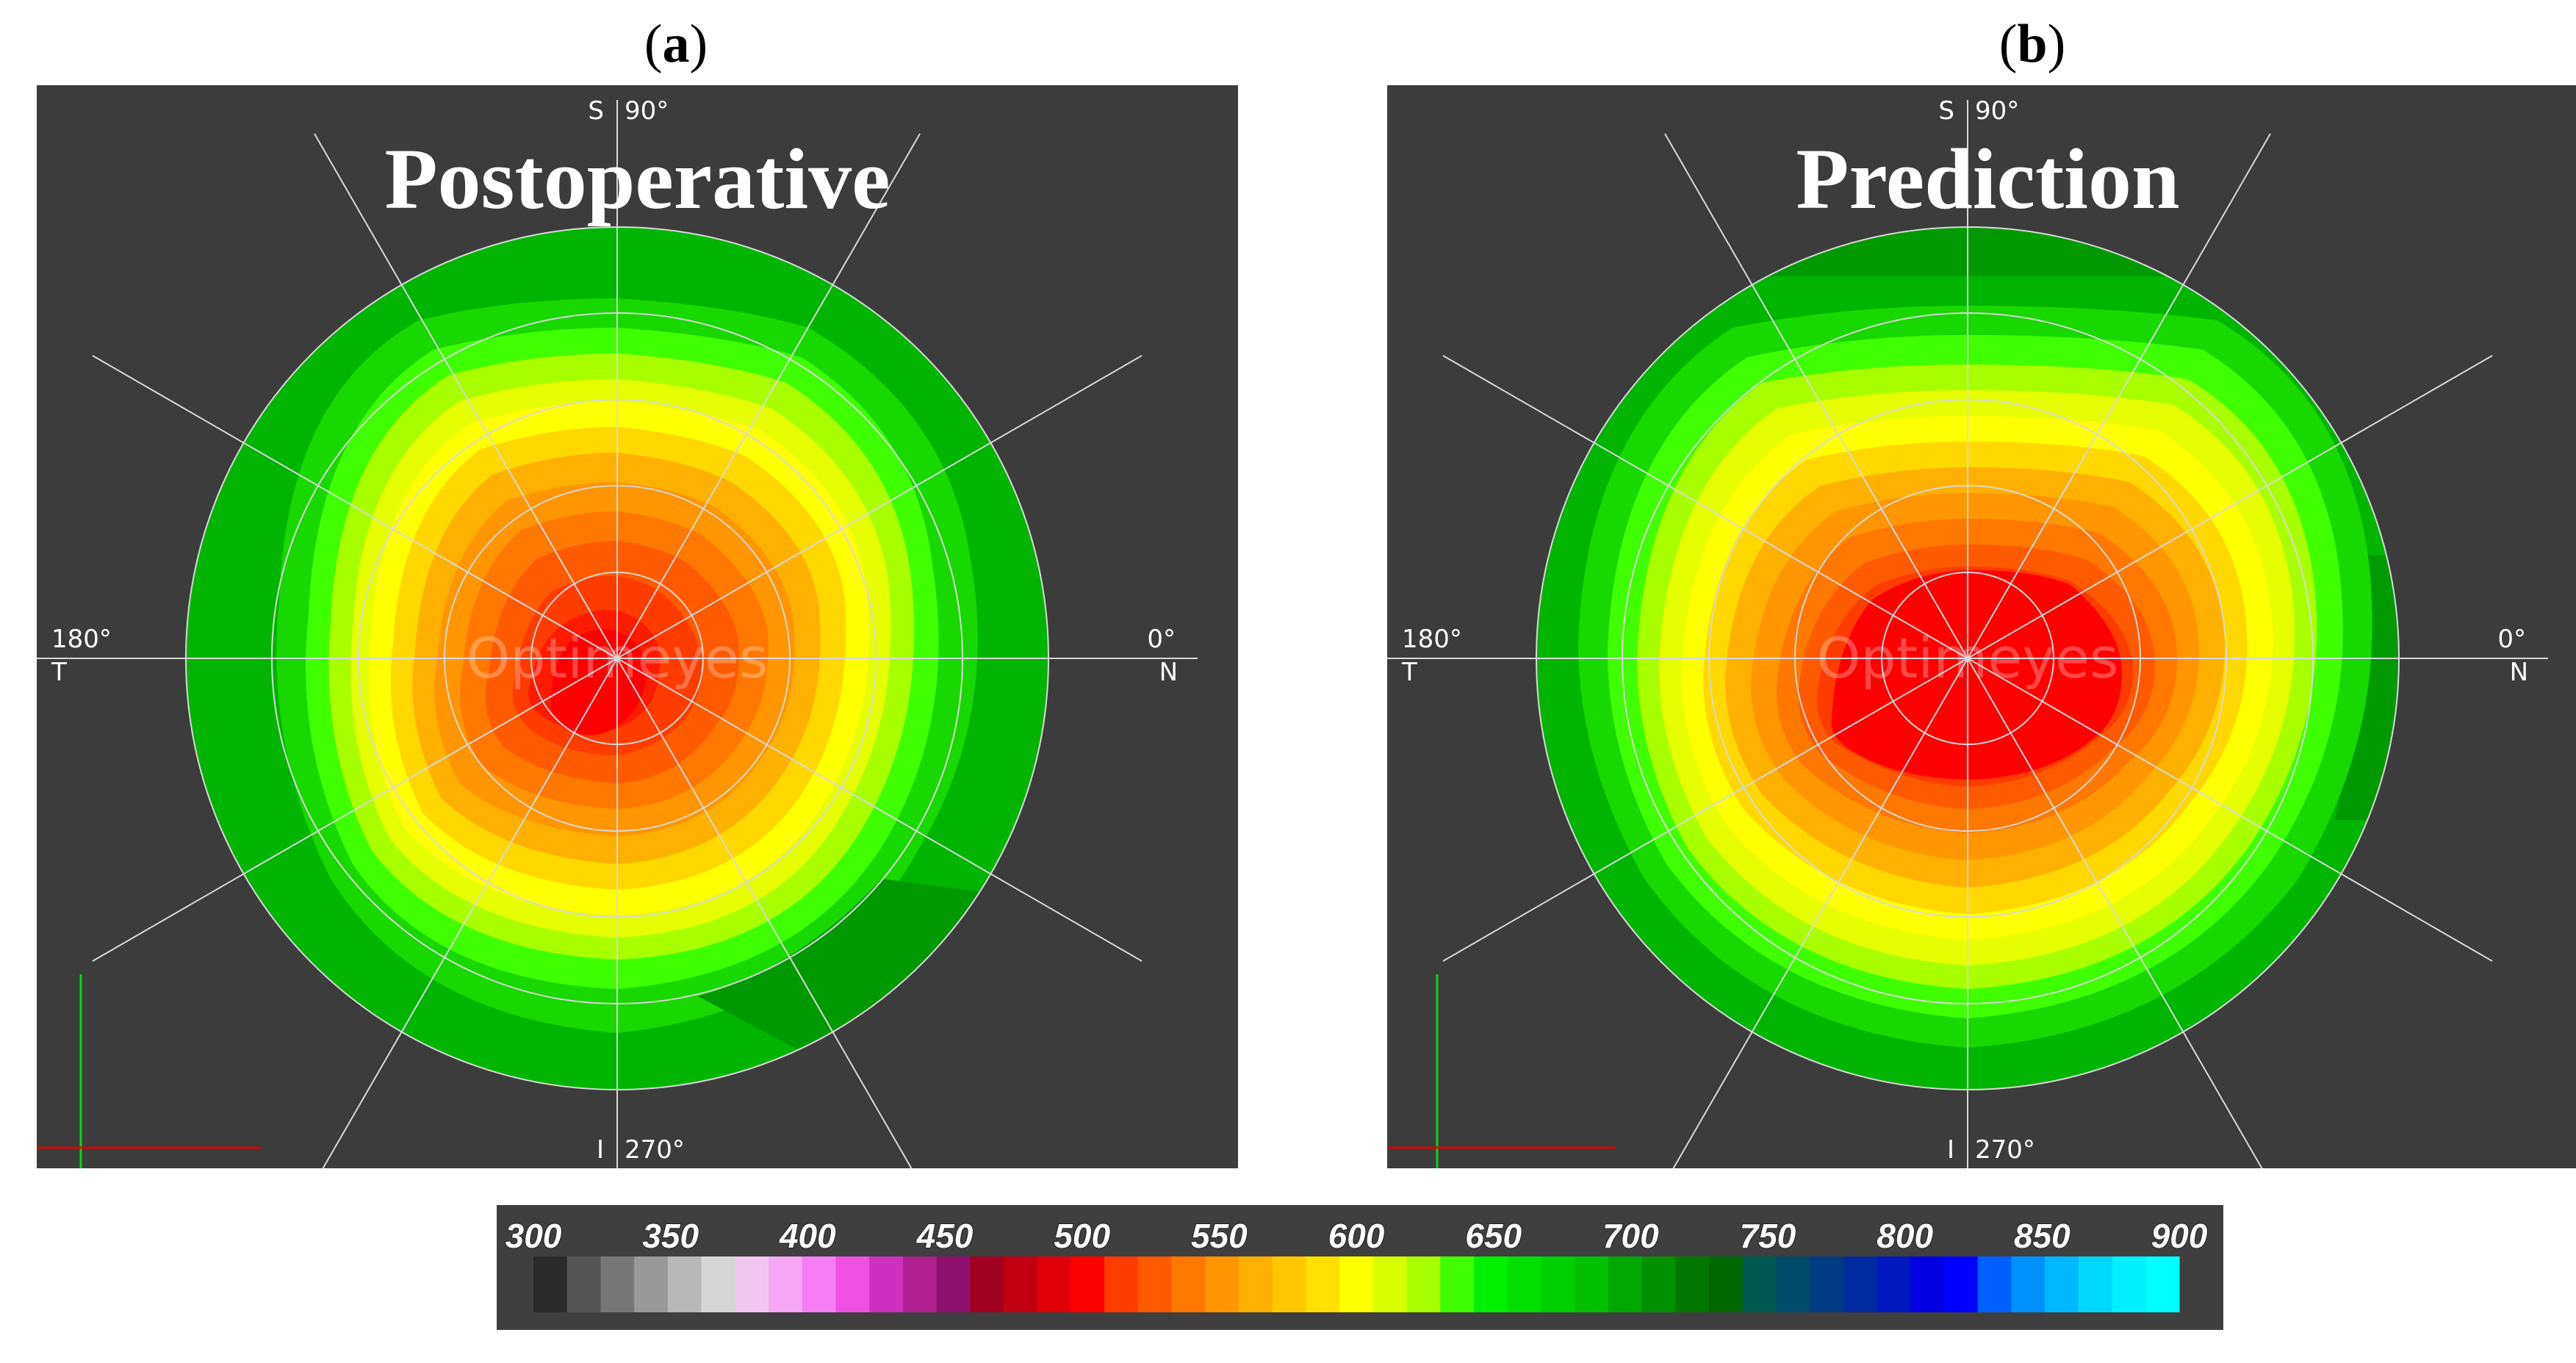 The image size is (2576, 1363). Describe the element at coordinates (807, 1236) in the screenshot. I see `colorbar-tick-label: 400` at that location.